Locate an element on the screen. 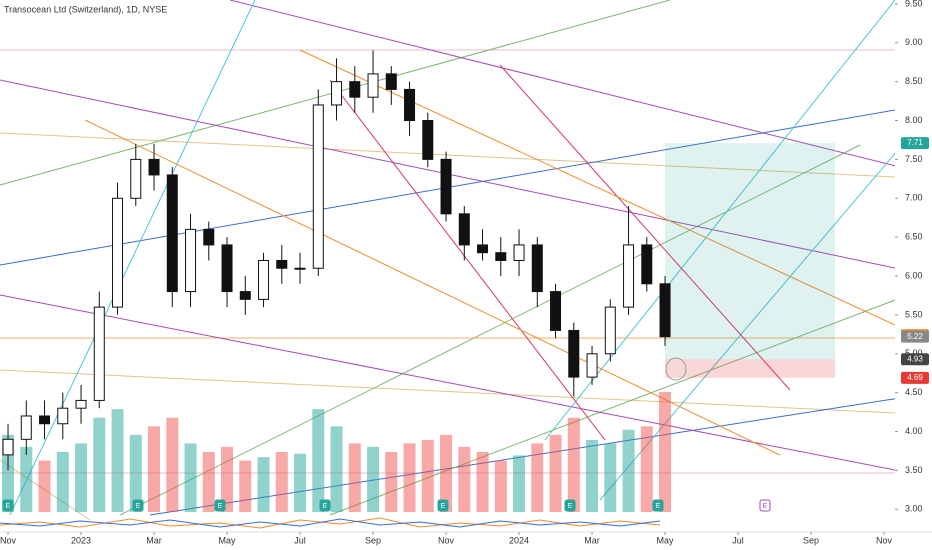 This screenshot has width=932, height=550. x-tick-label: Sep is located at coordinates (373, 540).